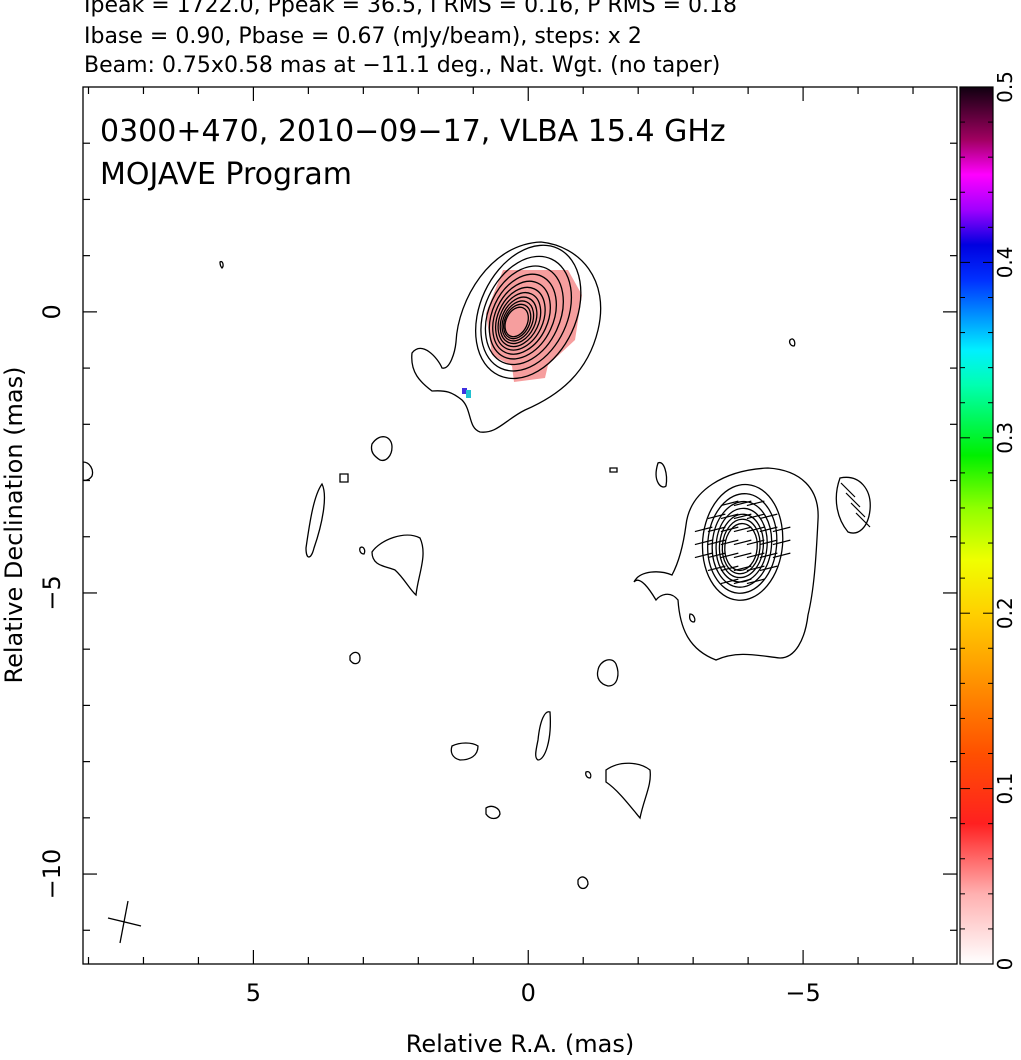 The image size is (1021, 1060). Describe the element at coordinates (14, 524) in the screenshot. I see `y-axis-label: Relative Declination (mas)` at that location.